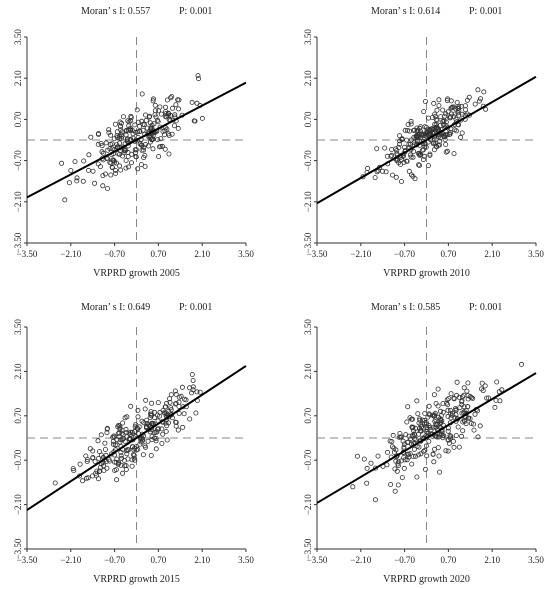 Image resolution: width=550 pixels, height=589 pixels. Describe the element at coordinates (536, 560) in the screenshot. I see `x-tick-label: 3.50` at that location.